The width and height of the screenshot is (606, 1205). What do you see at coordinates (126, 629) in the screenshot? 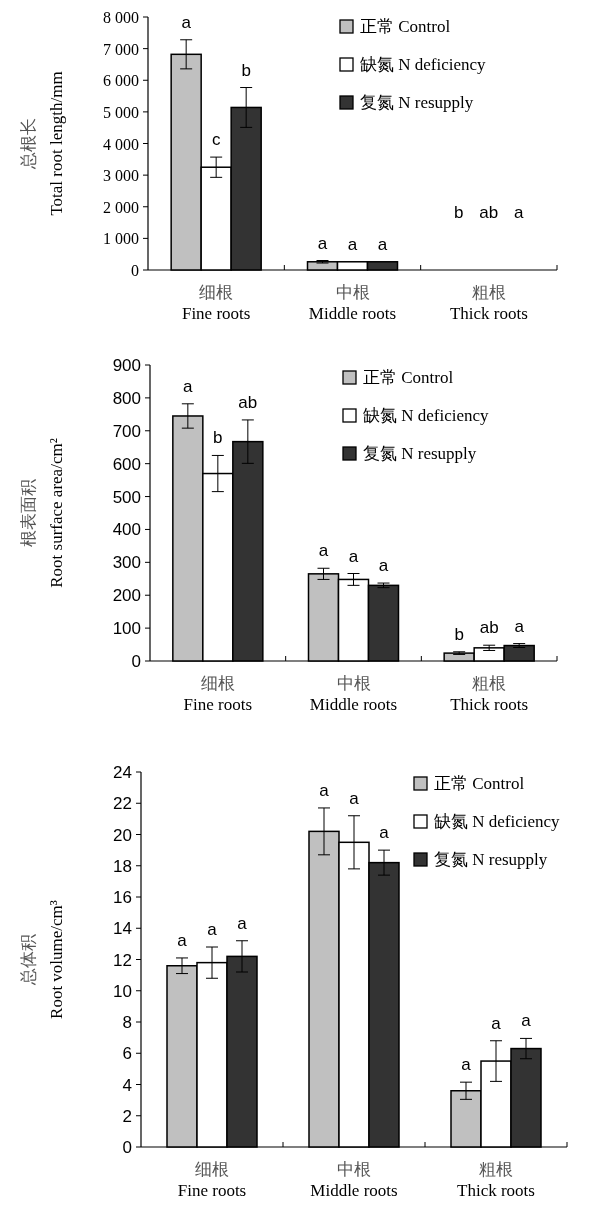
I see `y-tick-label: 100` at bounding box center [126, 629].